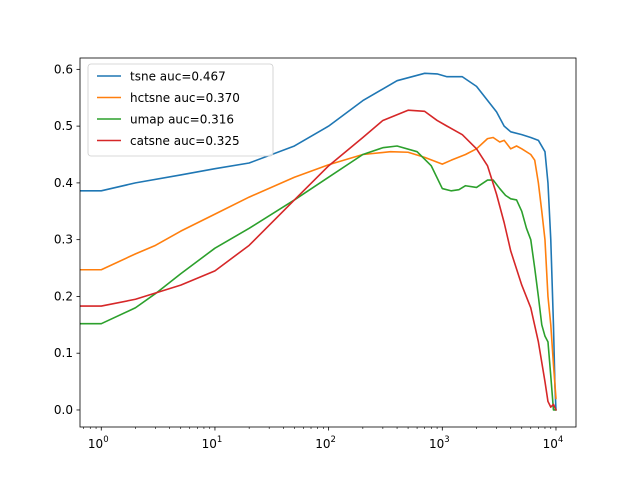  I want to click on y-tick-label: 0.4, so click(63, 183).